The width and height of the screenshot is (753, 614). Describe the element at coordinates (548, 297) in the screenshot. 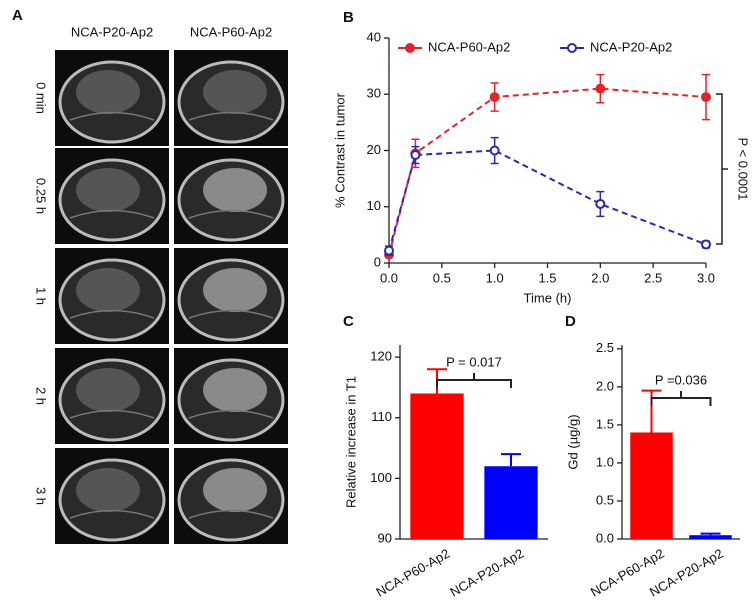

I see `x-axis-label: Time (h)` at that location.